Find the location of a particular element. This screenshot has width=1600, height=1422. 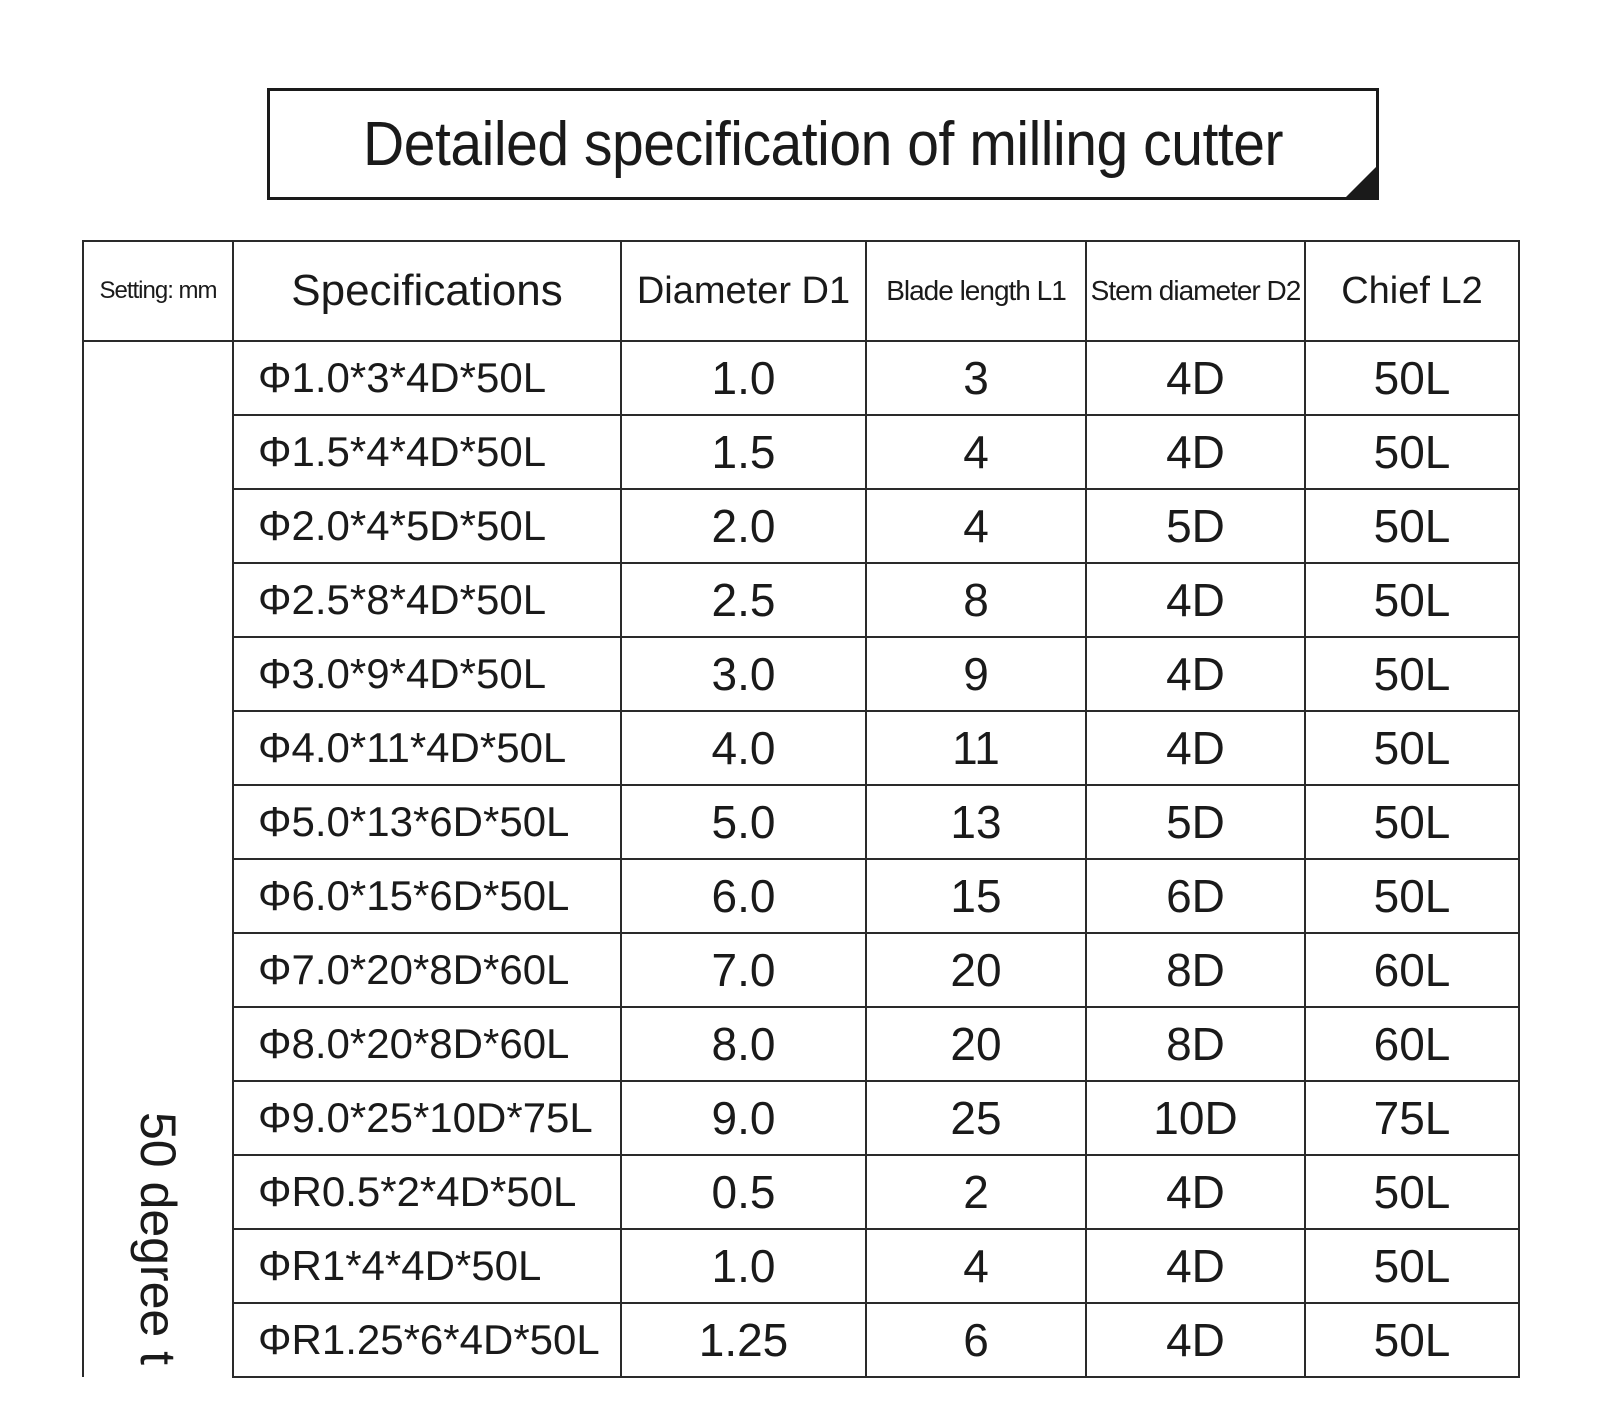

title-corner-decoration is located at coordinates (1360, 181).